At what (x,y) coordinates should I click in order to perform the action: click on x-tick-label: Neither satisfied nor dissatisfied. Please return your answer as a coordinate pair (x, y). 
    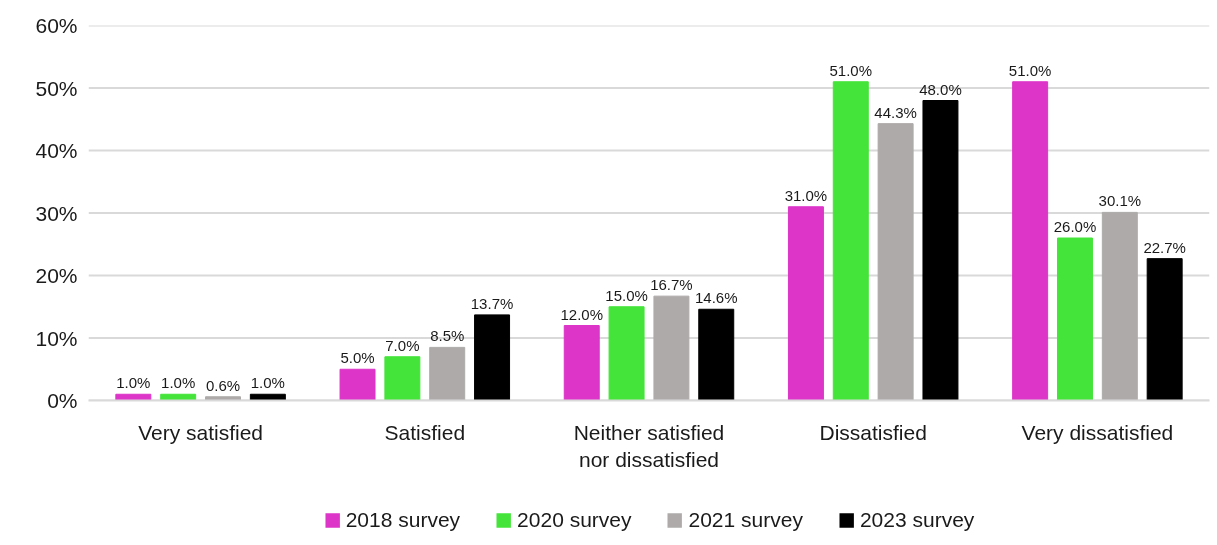
    Looking at the image, I should click on (649, 446).